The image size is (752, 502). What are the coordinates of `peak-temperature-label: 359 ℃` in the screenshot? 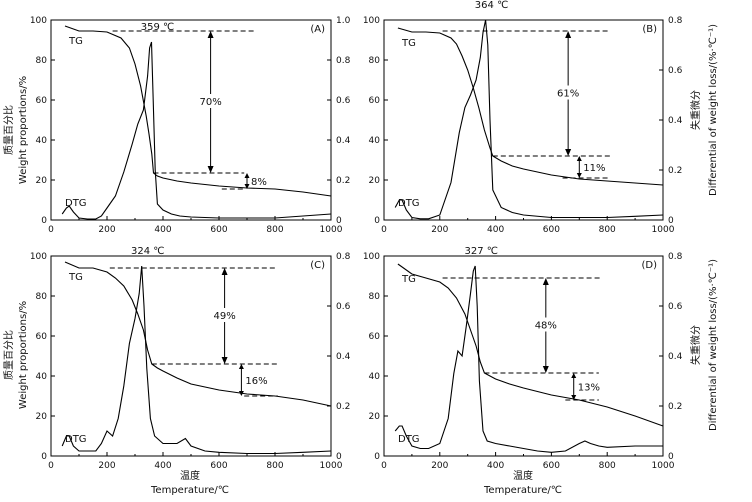 It's located at (158, 27).